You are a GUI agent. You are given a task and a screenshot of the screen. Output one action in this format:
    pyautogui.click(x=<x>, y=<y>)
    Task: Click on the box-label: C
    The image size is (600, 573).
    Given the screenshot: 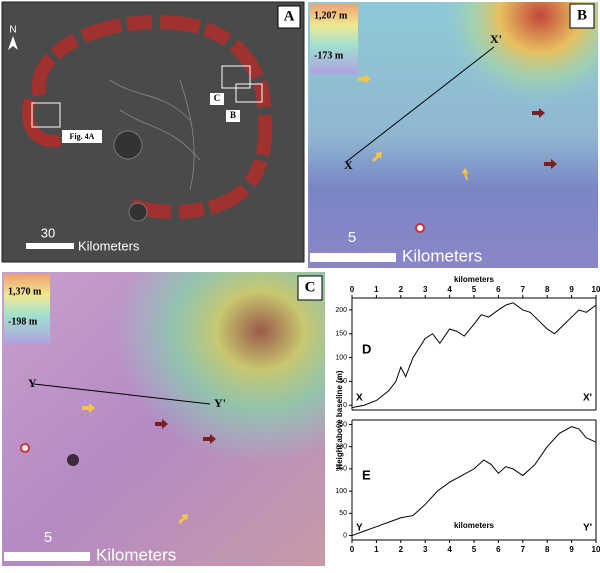 What is the action you would take?
    pyautogui.click(x=217, y=98)
    